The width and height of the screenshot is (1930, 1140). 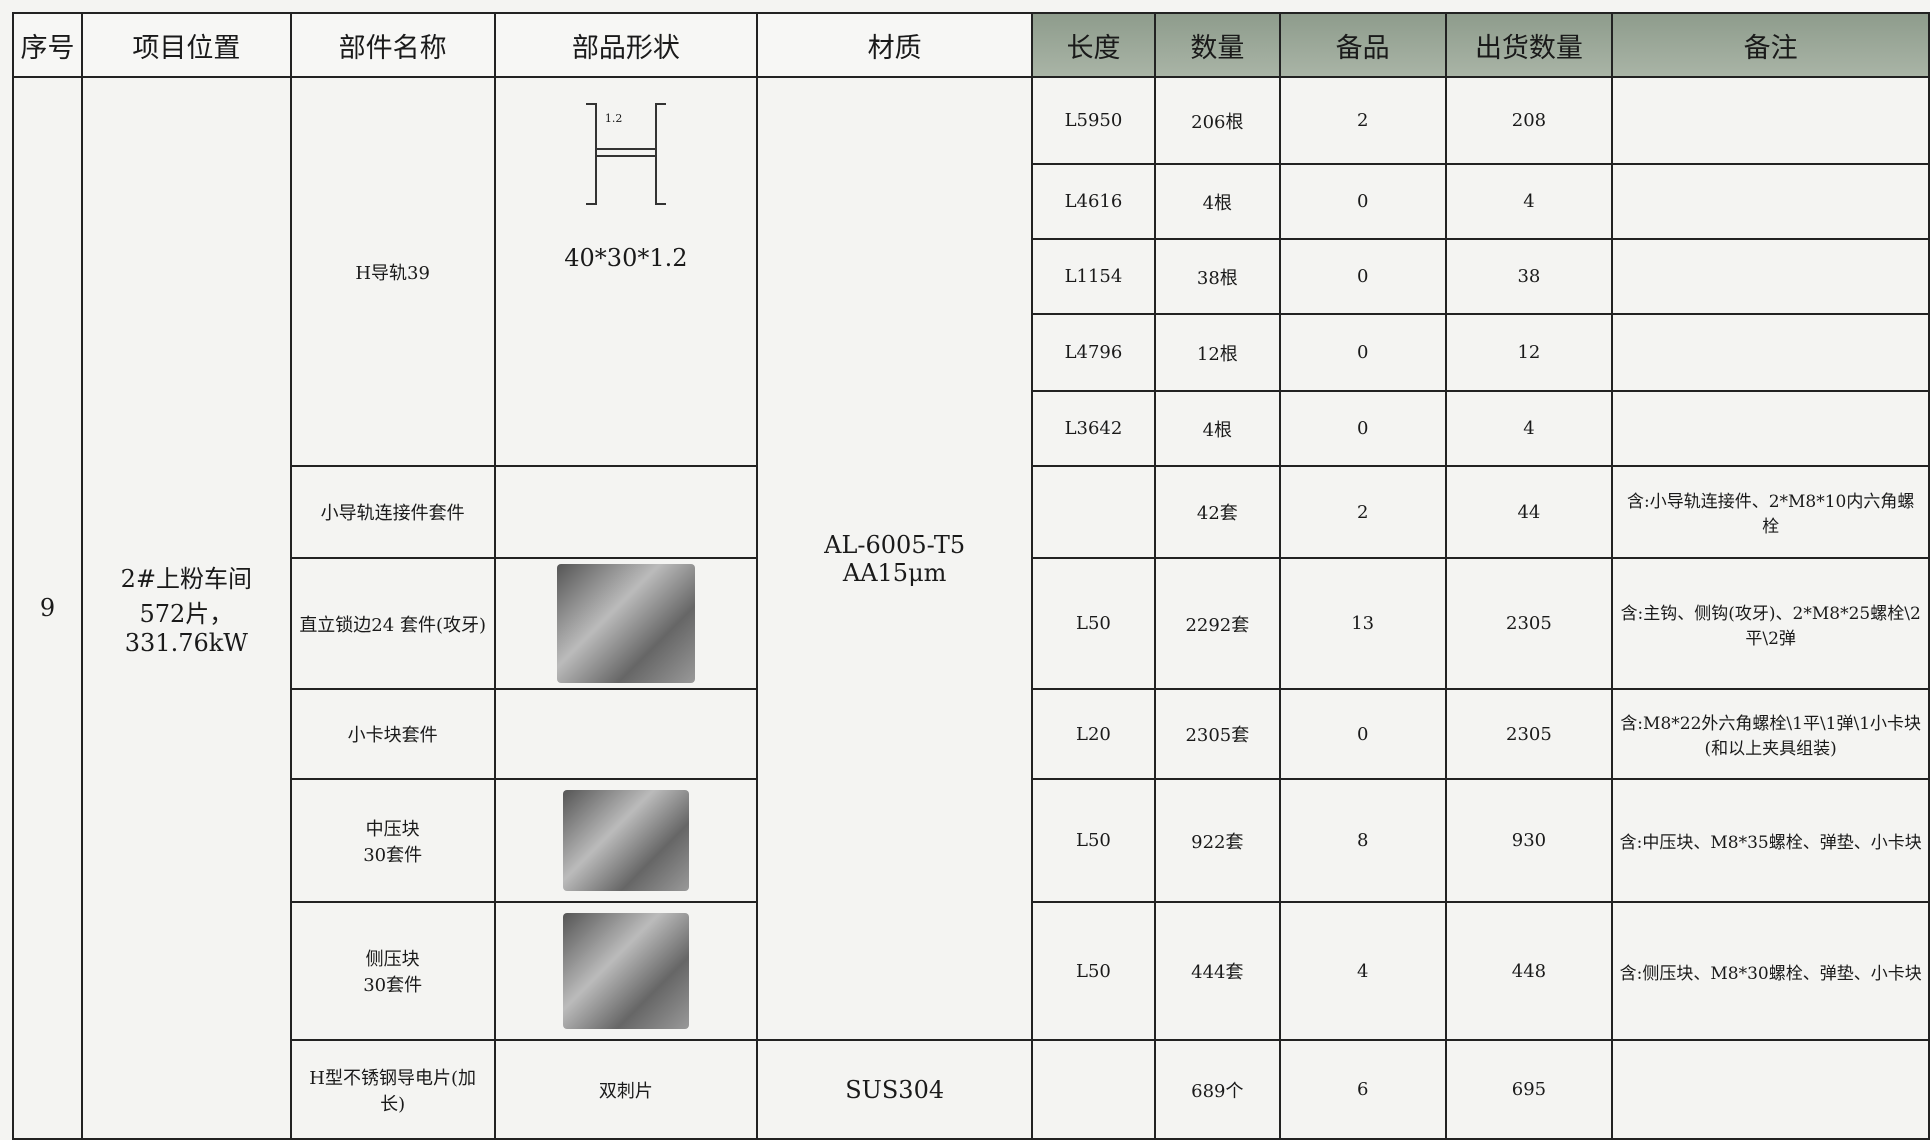 What do you see at coordinates (1217, 971) in the screenshot?
I see `qty-cell: 444套` at bounding box center [1217, 971].